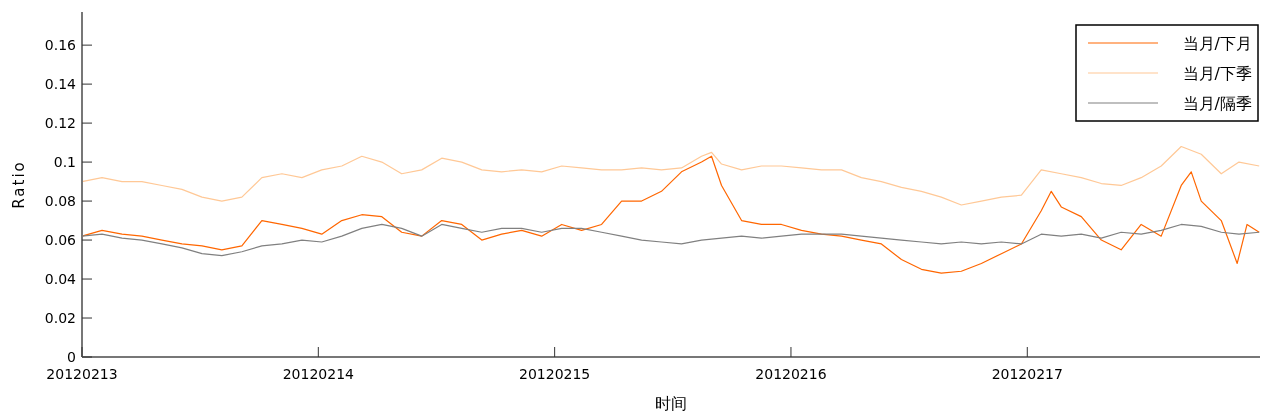 The image size is (1261, 413). What do you see at coordinates (19, 184) in the screenshot?
I see `y-axis-title: Ratio` at bounding box center [19, 184].